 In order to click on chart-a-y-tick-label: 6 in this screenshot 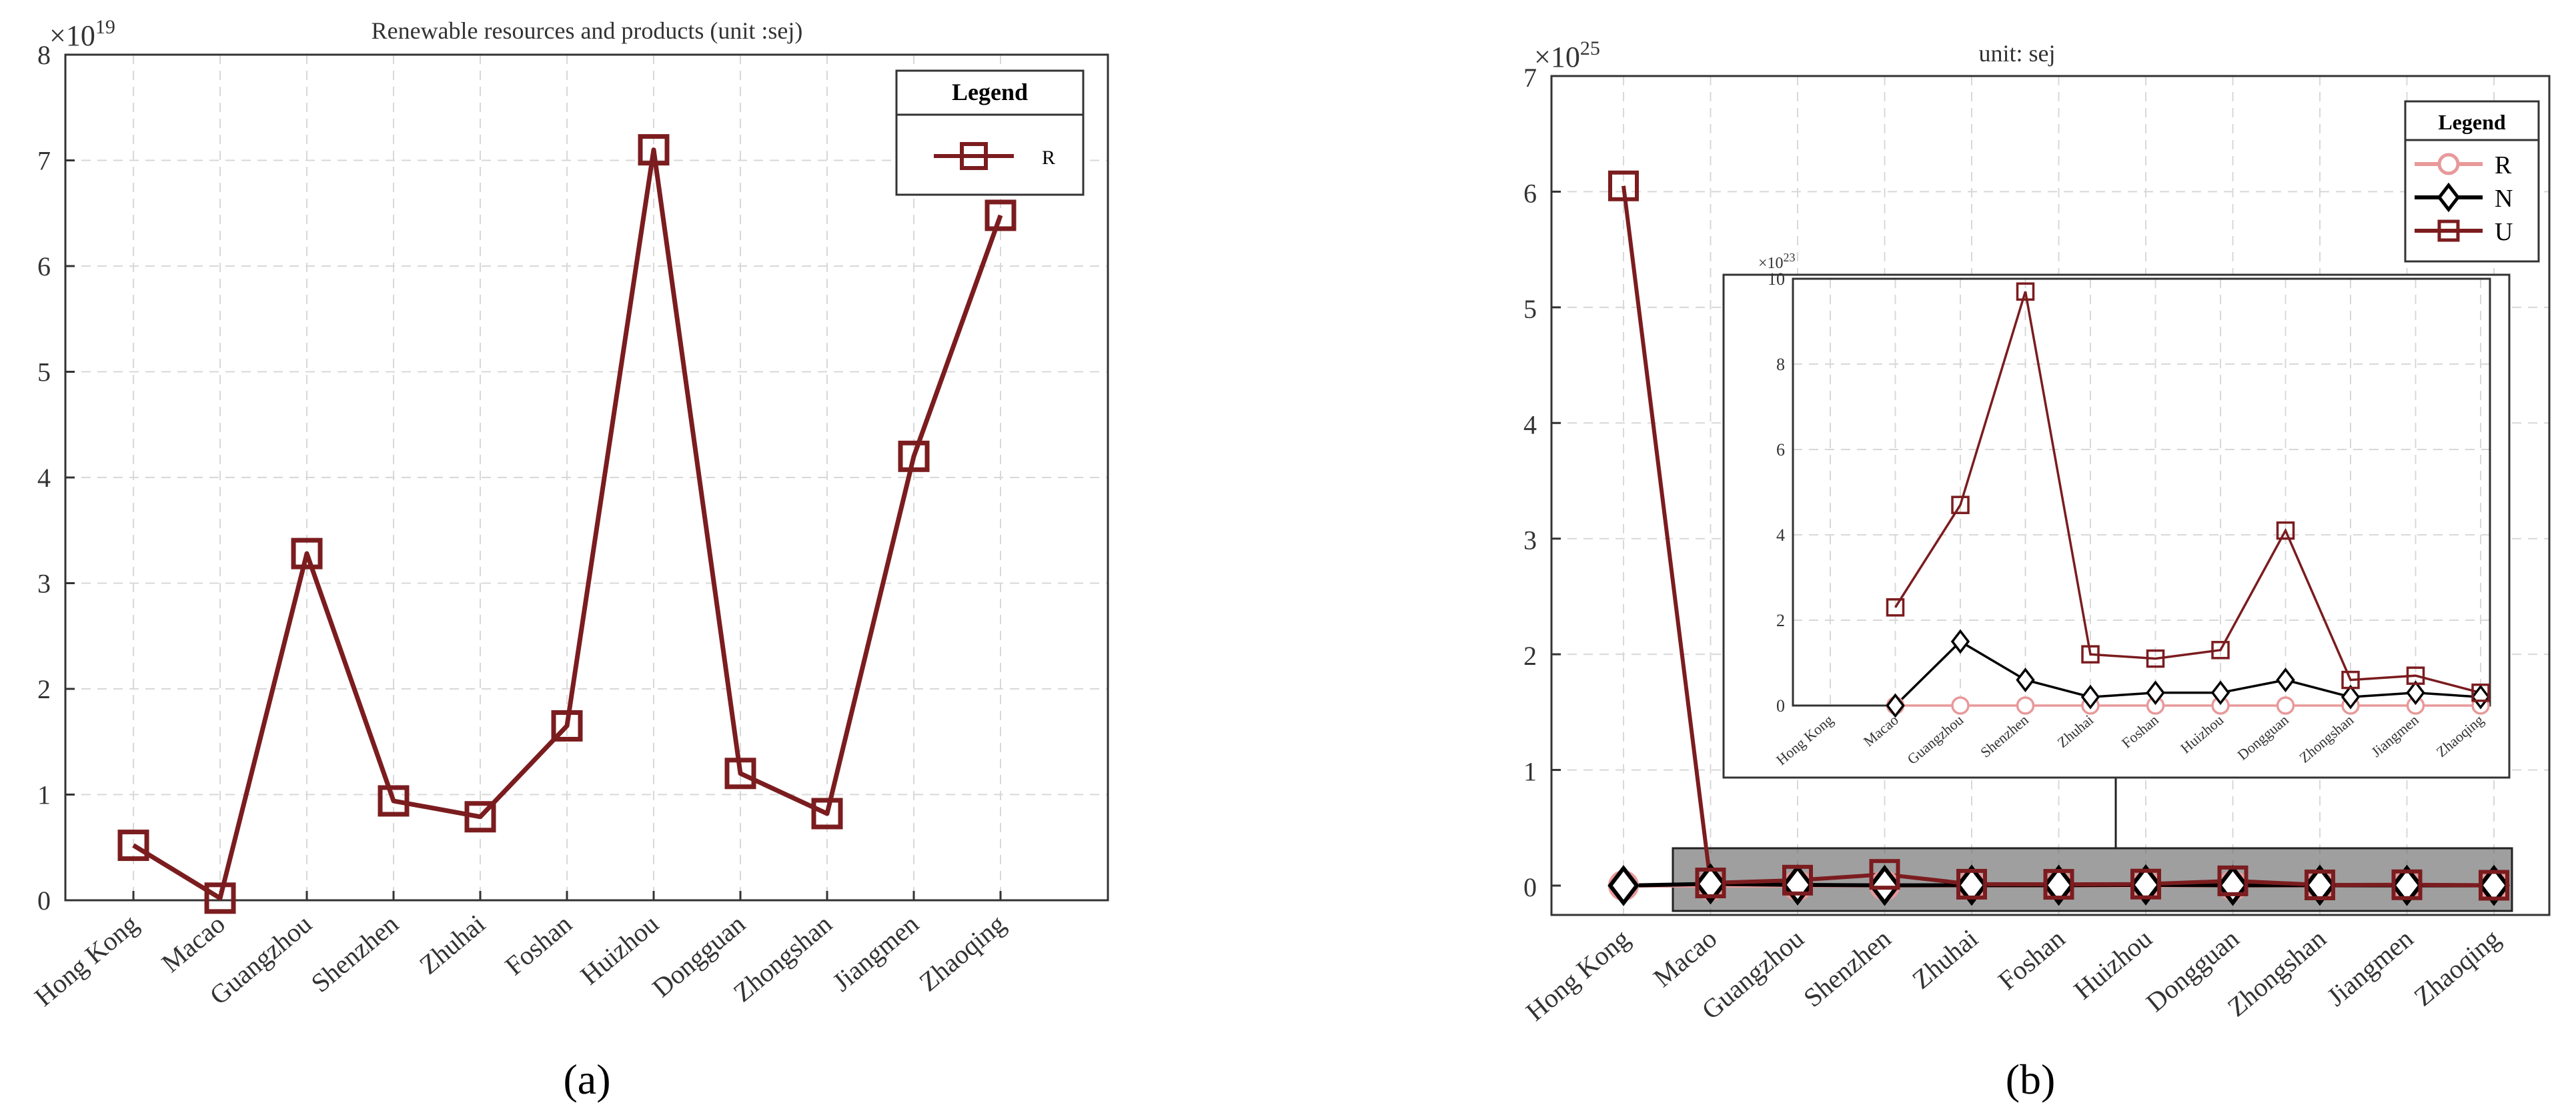, I will do `click(44, 266)`.